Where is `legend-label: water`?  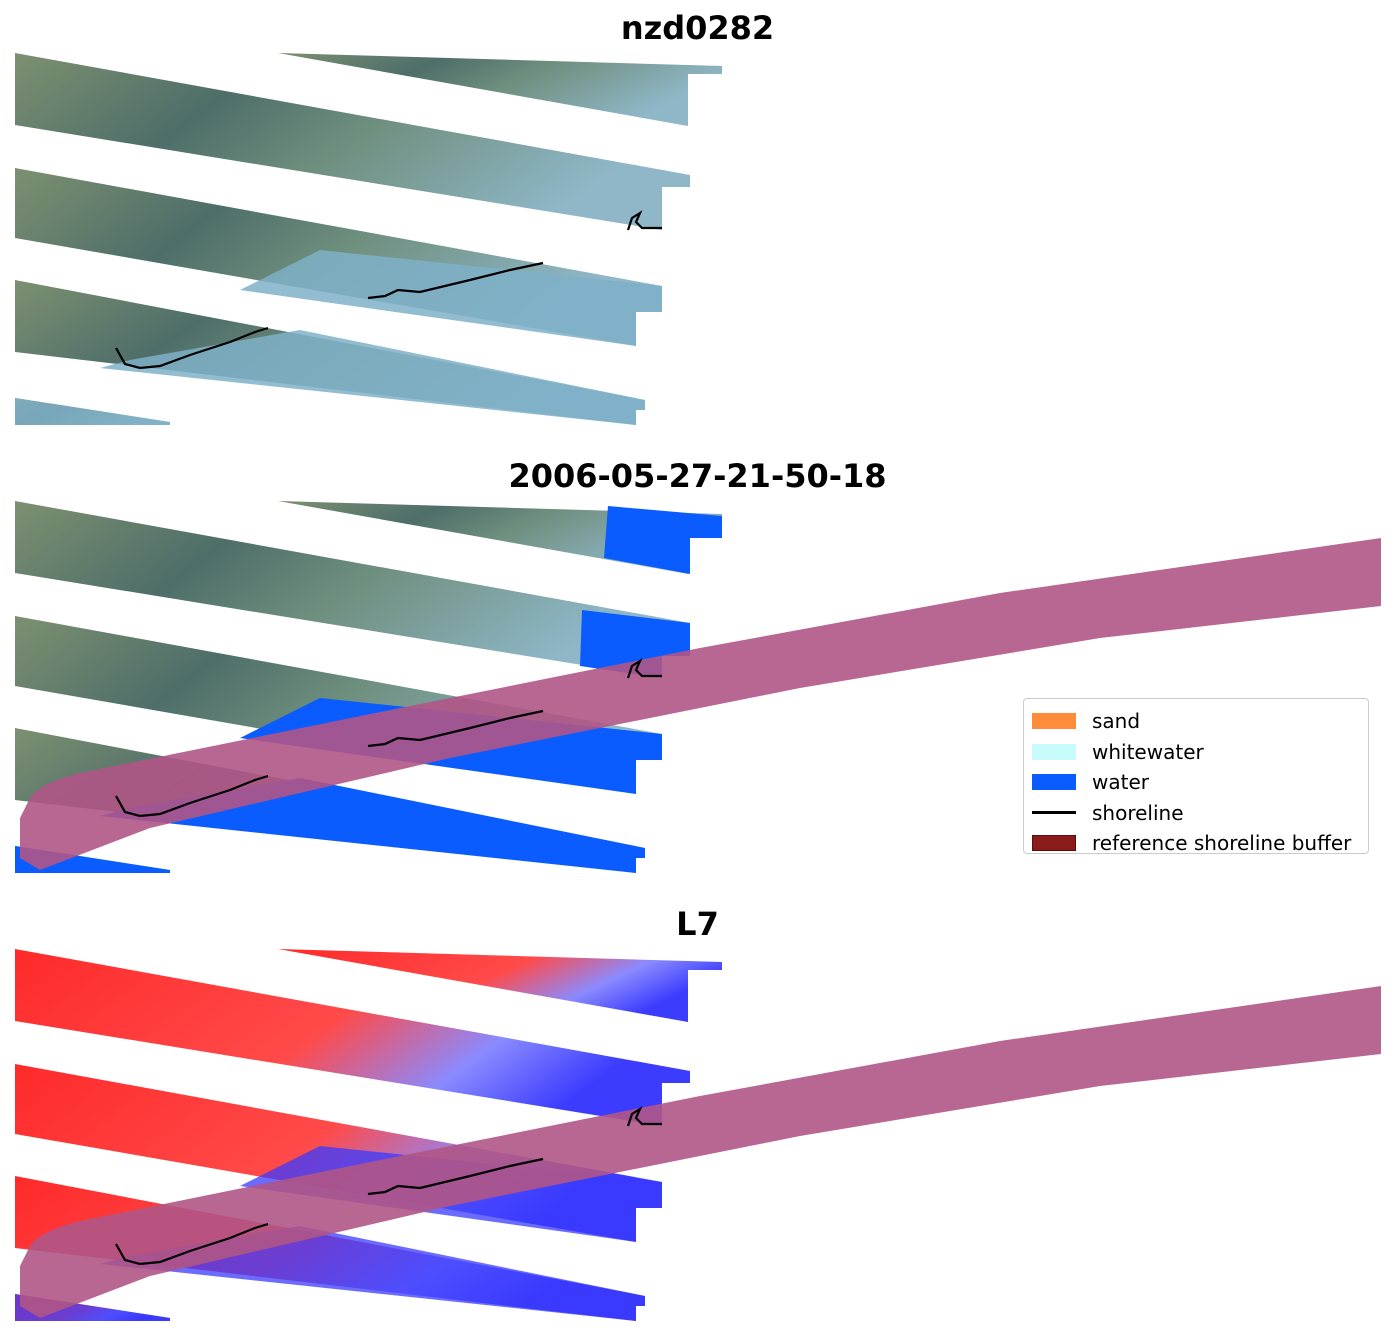
legend-label: water is located at coordinates (1120, 782).